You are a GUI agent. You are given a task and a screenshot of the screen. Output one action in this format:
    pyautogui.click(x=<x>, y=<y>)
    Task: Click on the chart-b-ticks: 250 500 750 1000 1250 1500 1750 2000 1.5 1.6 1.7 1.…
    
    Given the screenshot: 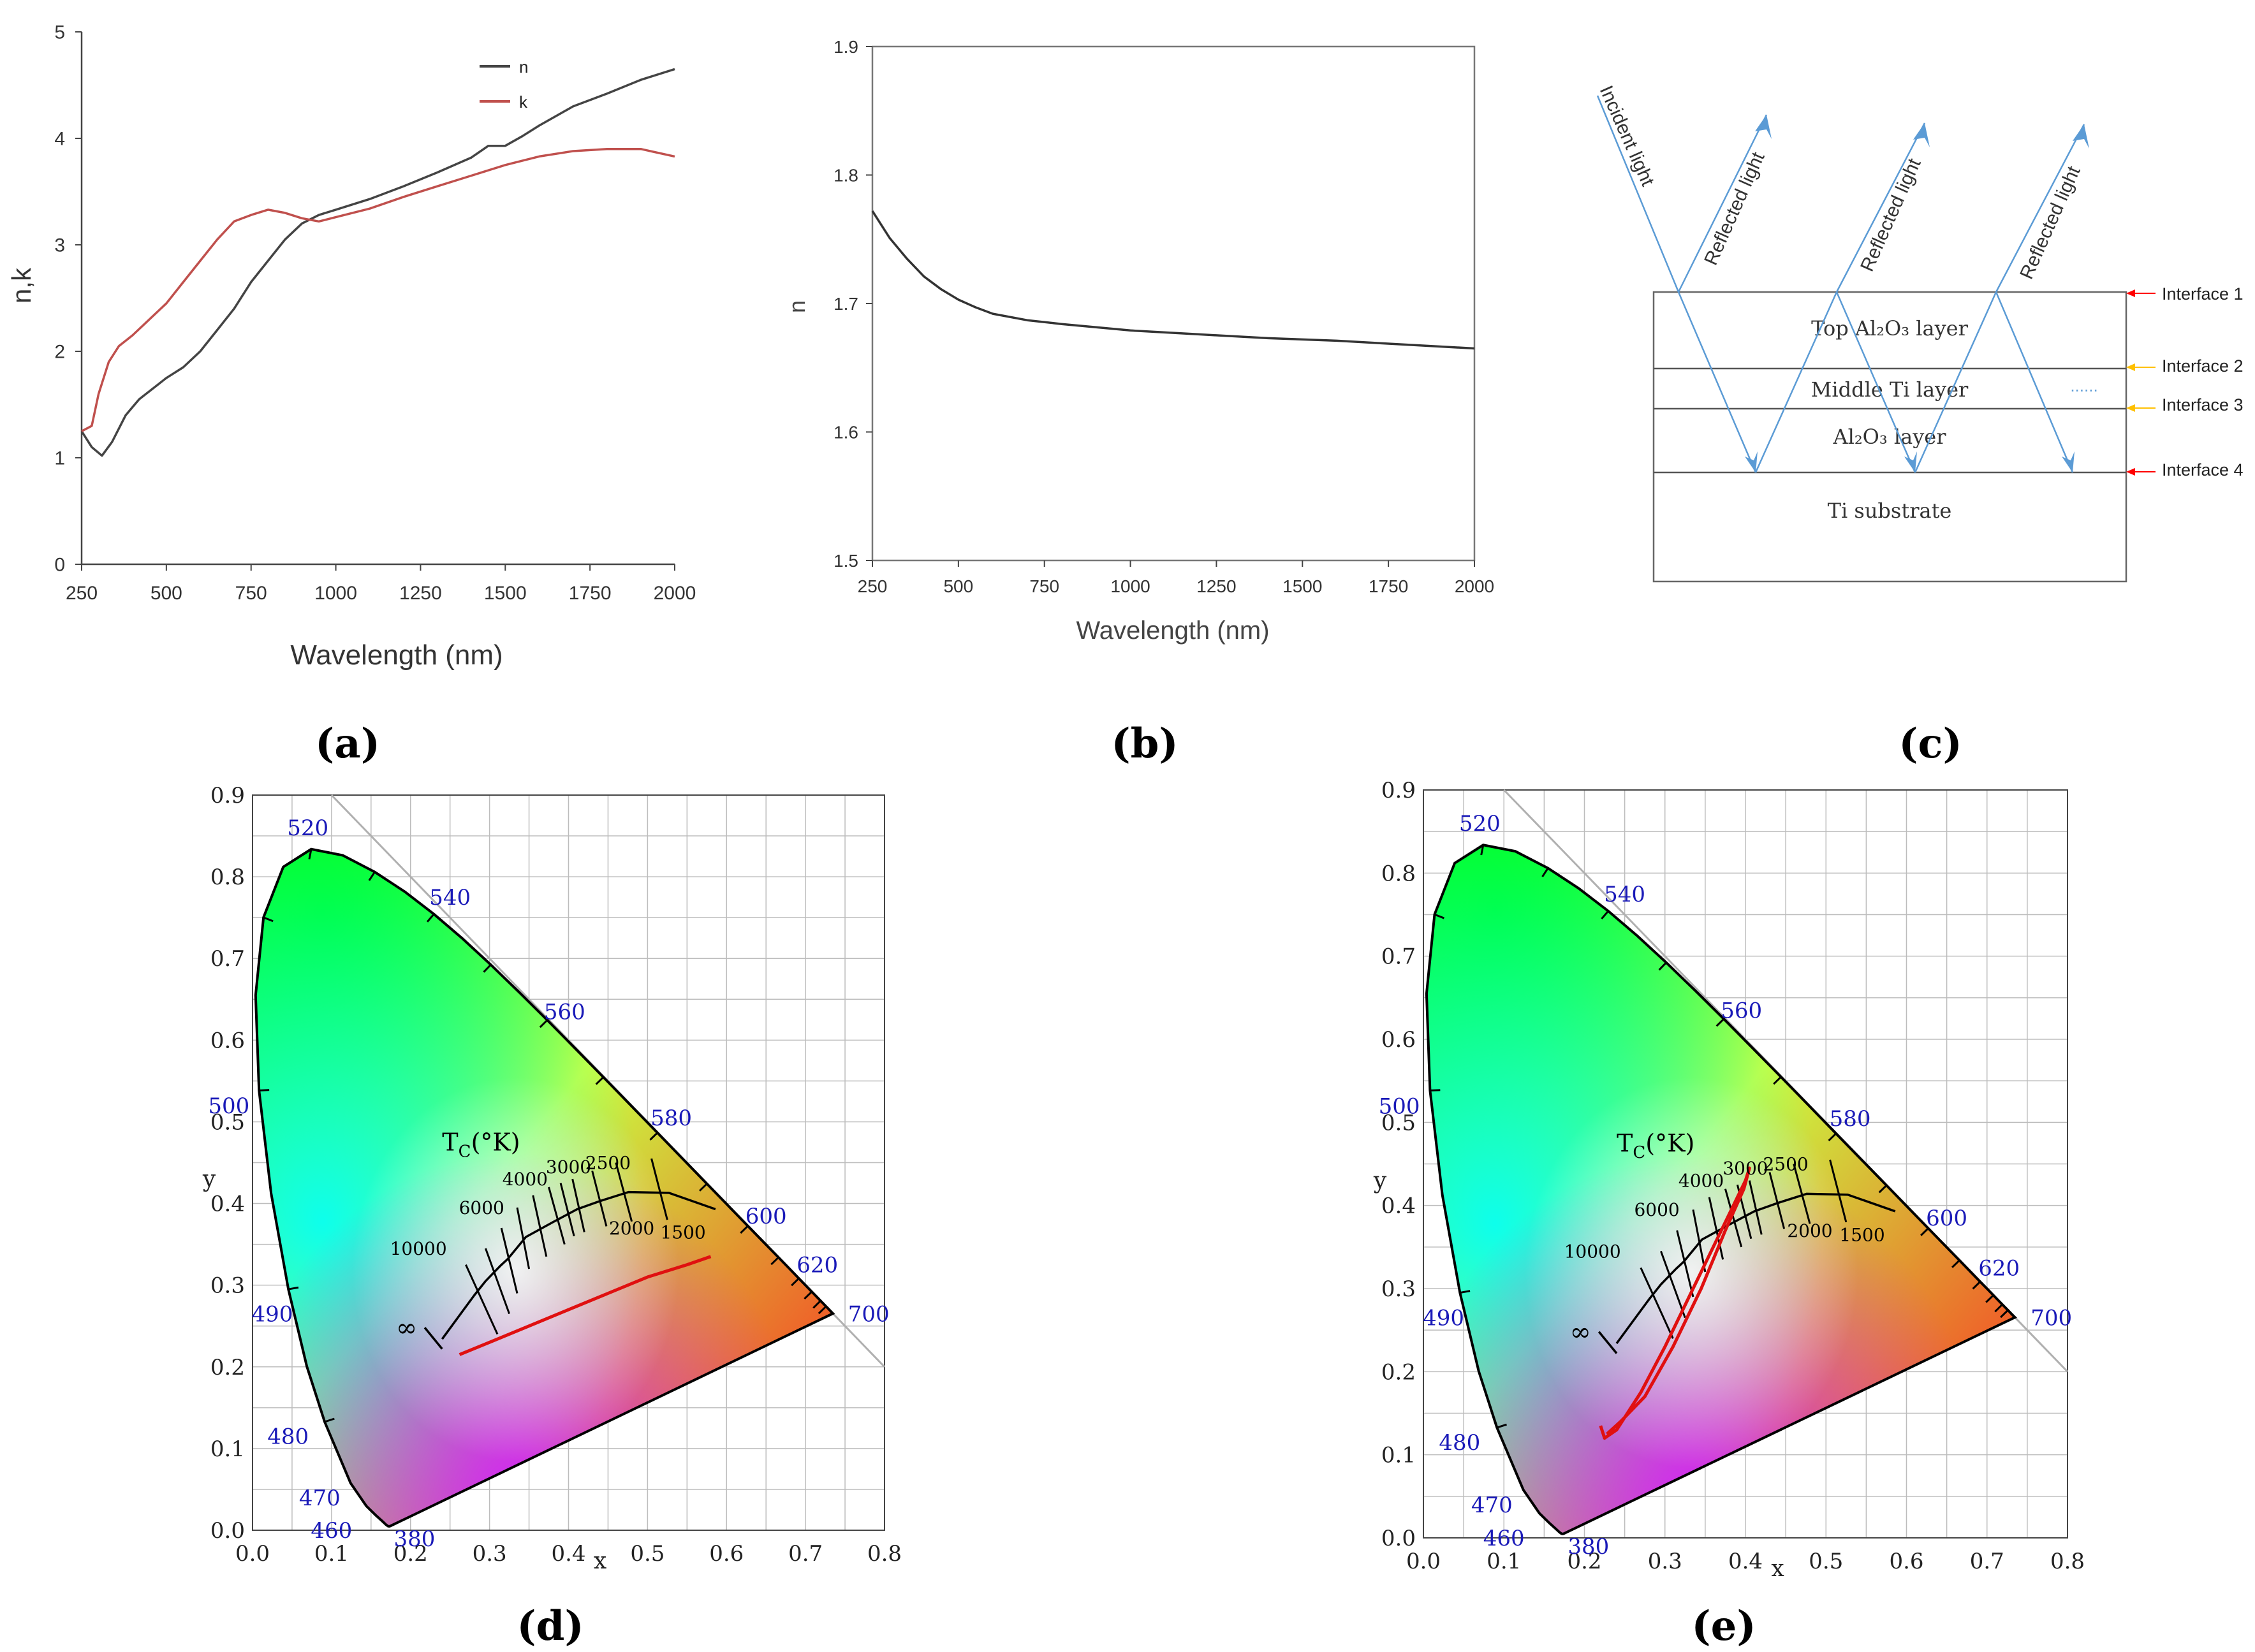 What is the action you would take?
    pyautogui.click(x=1164, y=317)
    